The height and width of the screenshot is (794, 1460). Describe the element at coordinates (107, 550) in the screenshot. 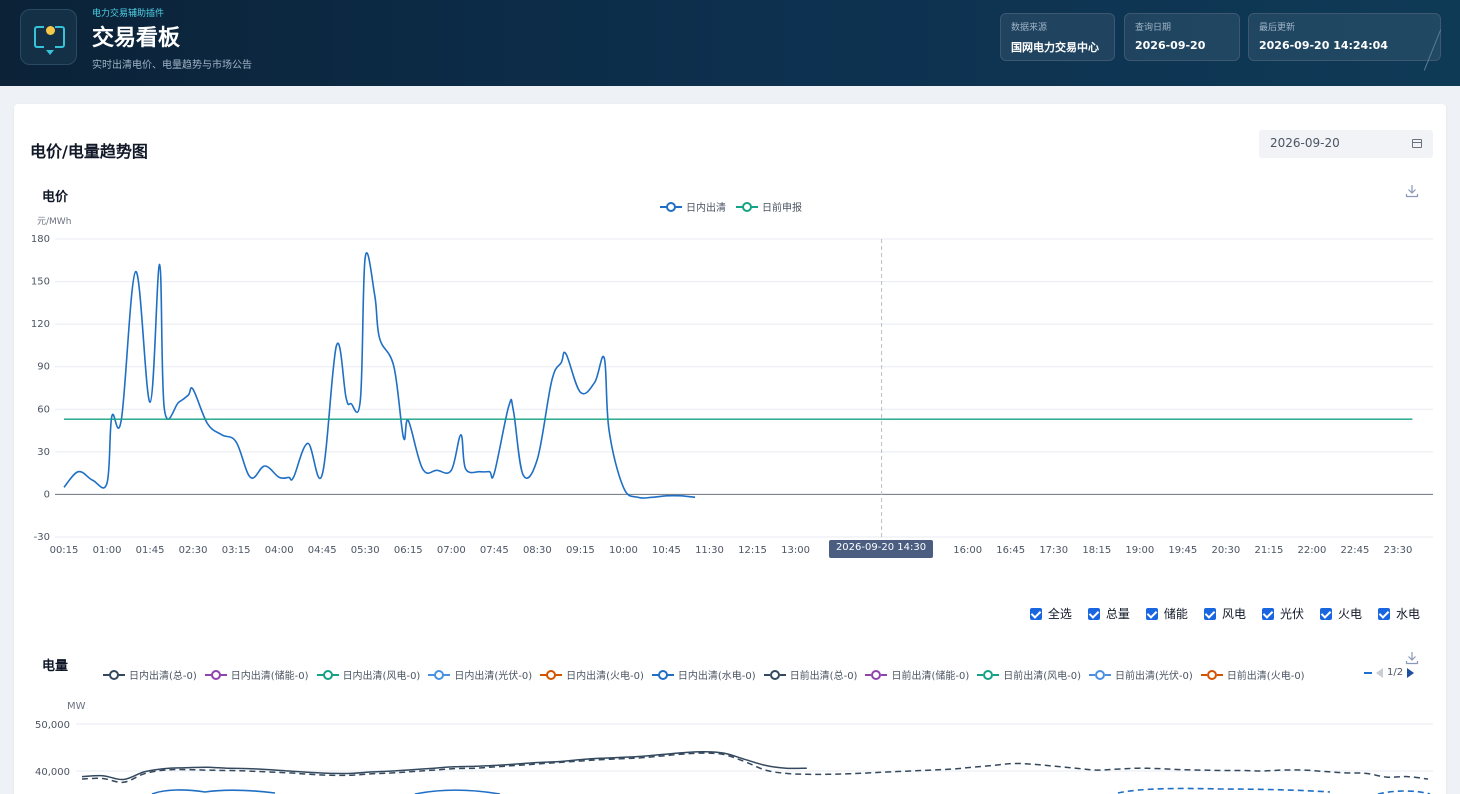

I see `x-tick-label: 01:00` at that location.